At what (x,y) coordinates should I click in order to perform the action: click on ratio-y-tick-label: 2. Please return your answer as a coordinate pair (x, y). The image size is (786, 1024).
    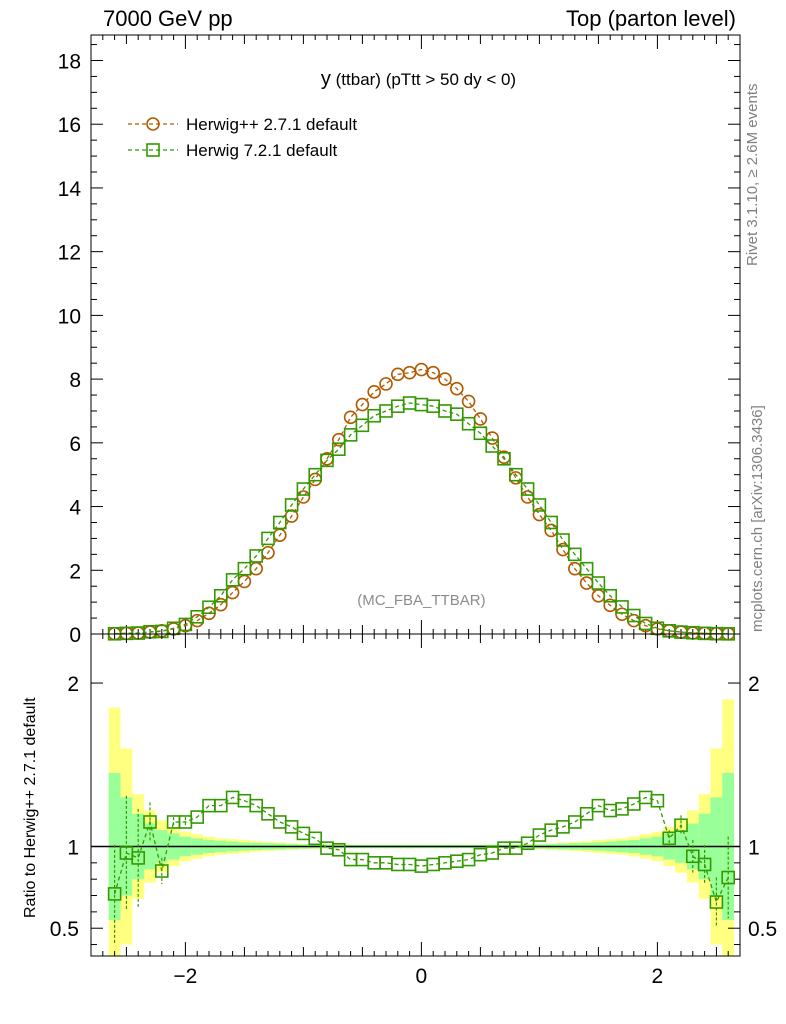
    Looking at the image, I should click on (73, 684).